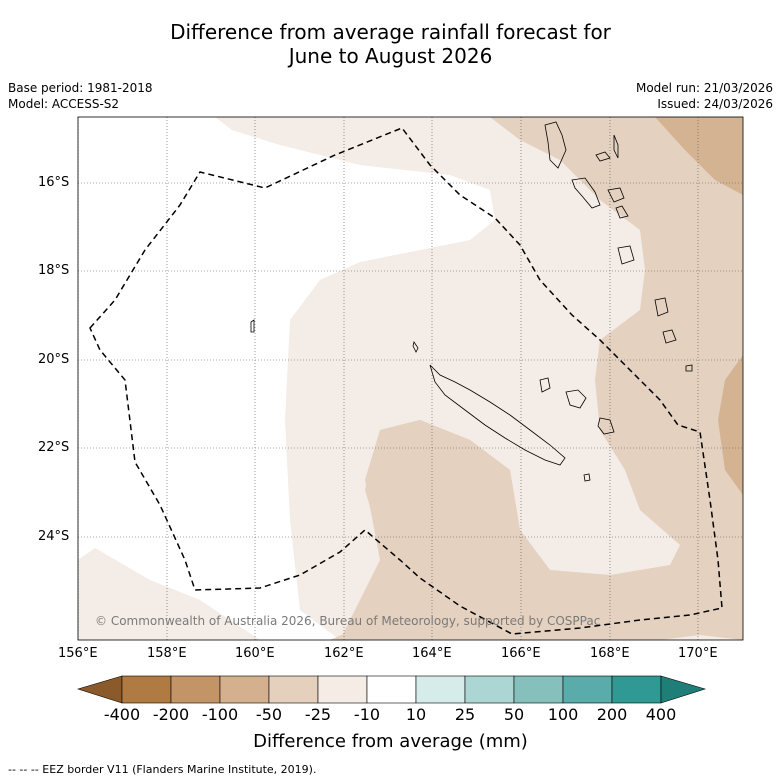 Image resolution: width=781 pixels, height=781 pixels. I want to click on lat-label-18s: 18°S, so click(54, 270).